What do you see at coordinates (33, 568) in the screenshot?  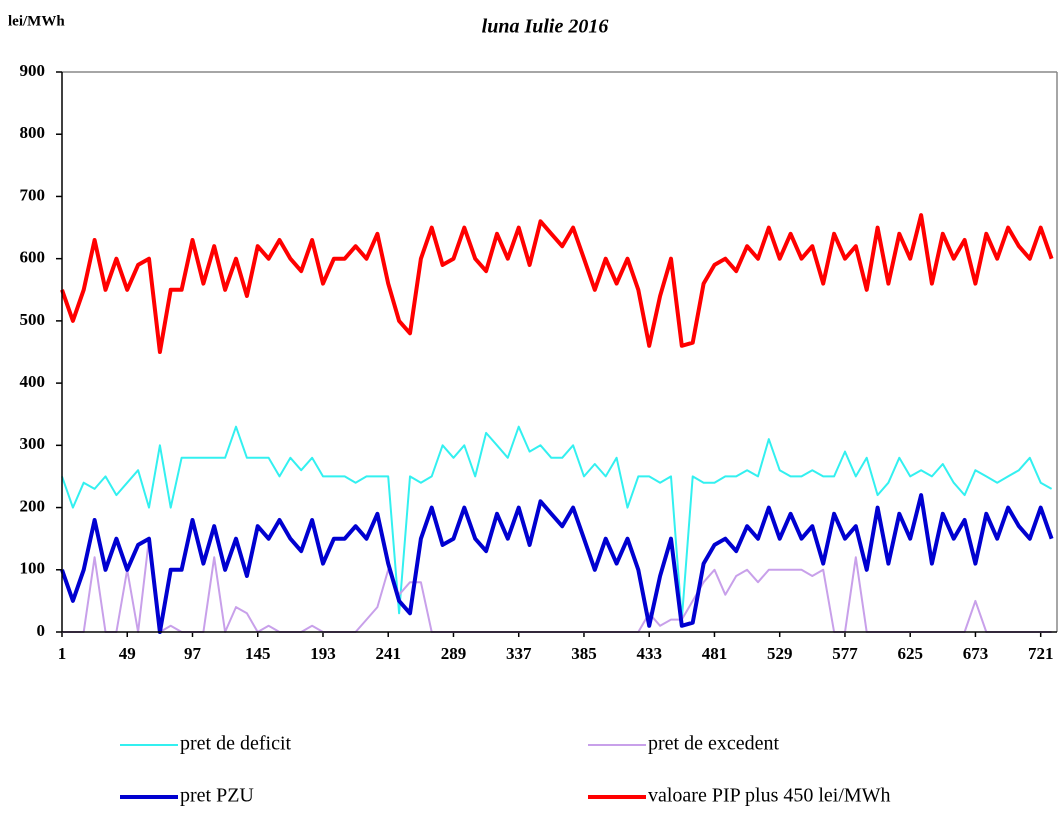 I see `y-tick-label: 100` at bounding box center [33, 568].